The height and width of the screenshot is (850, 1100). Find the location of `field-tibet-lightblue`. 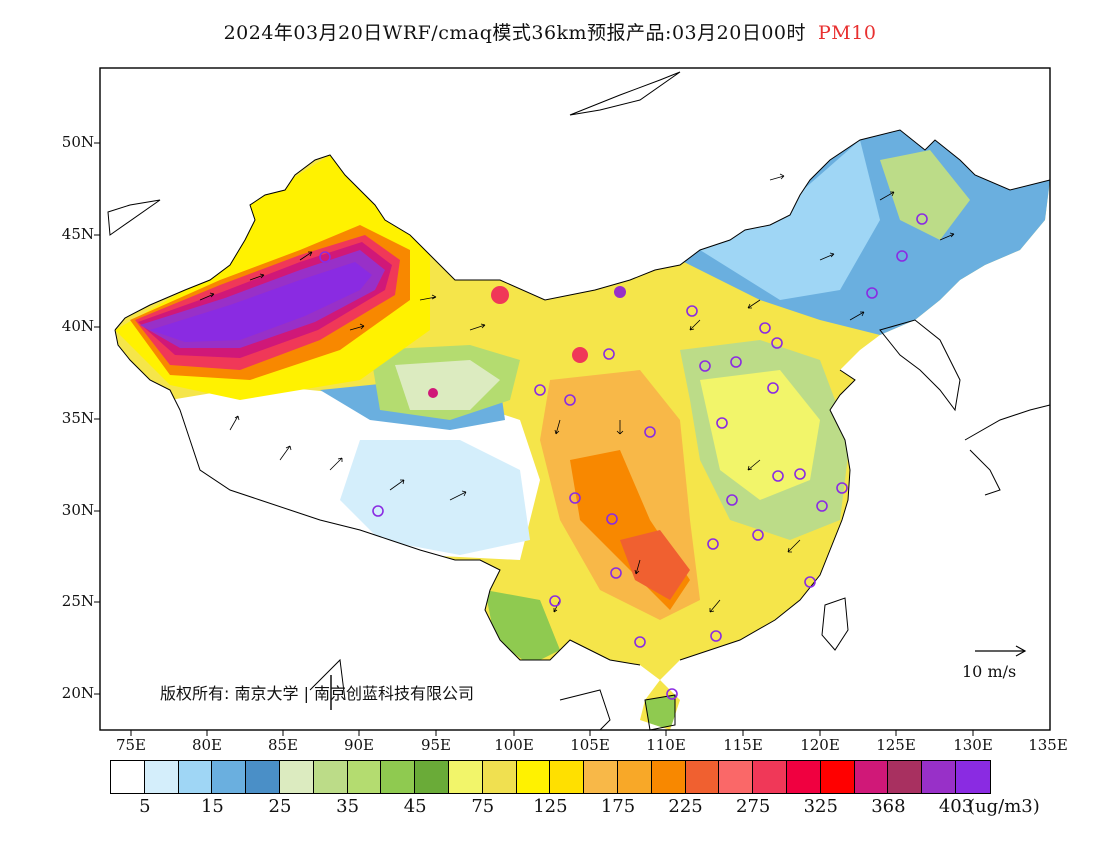

field-tibet-lightblue is located at coordinates (435, 497).